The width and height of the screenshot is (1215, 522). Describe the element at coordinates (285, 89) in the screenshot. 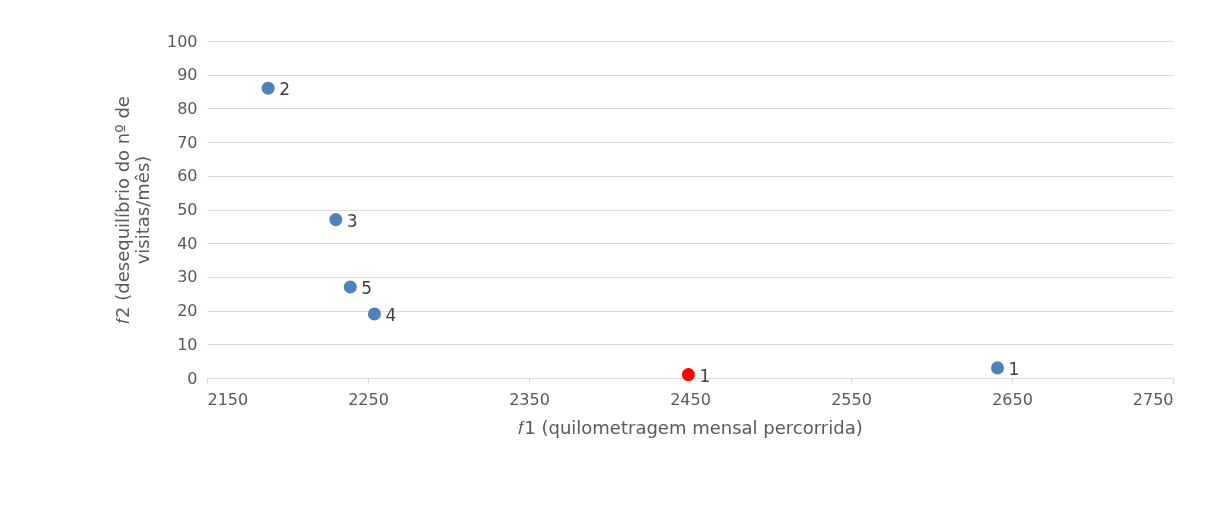

I see `annotation: 2` at that location.